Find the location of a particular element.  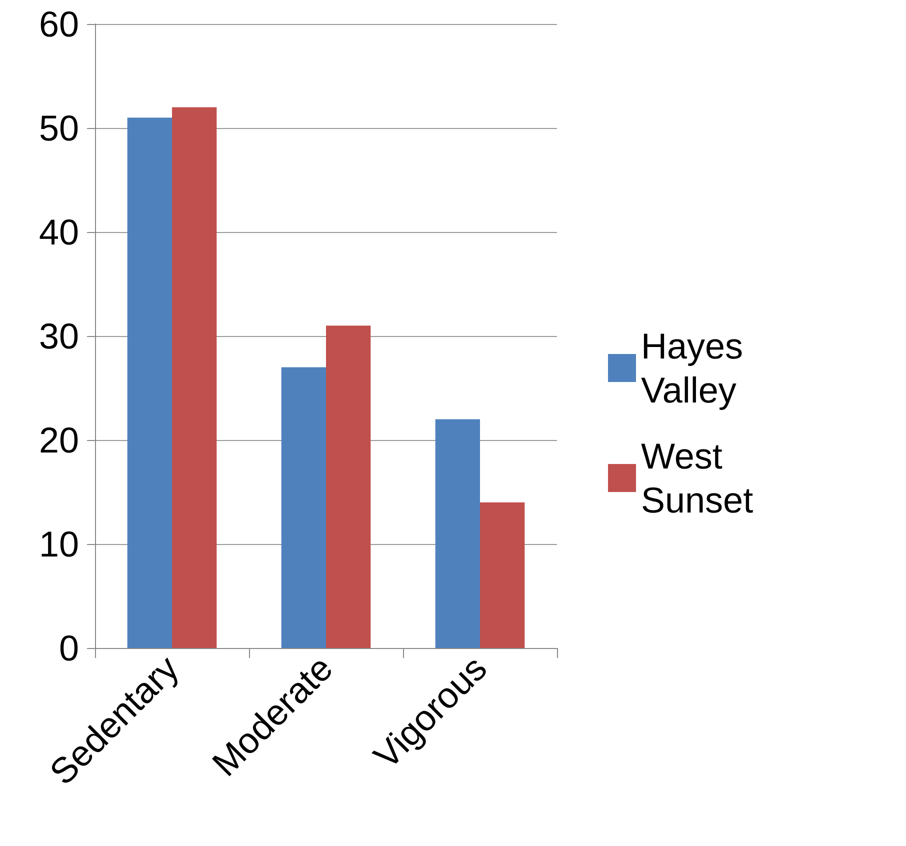

y-tick-label: 20 is located at coordinates (58, 440).